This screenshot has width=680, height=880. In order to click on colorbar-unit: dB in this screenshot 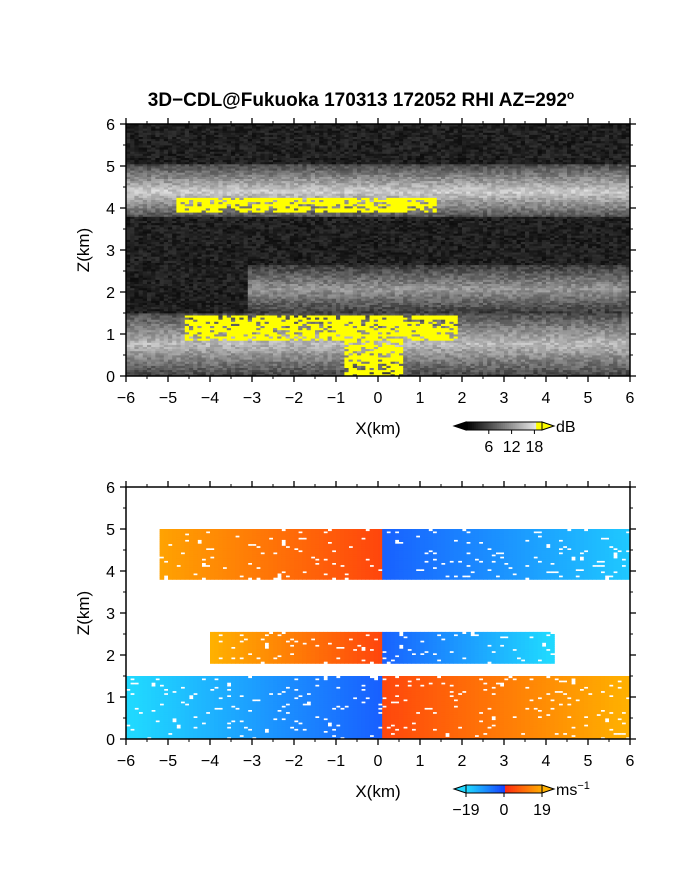, I will do `click(566, 427)`.